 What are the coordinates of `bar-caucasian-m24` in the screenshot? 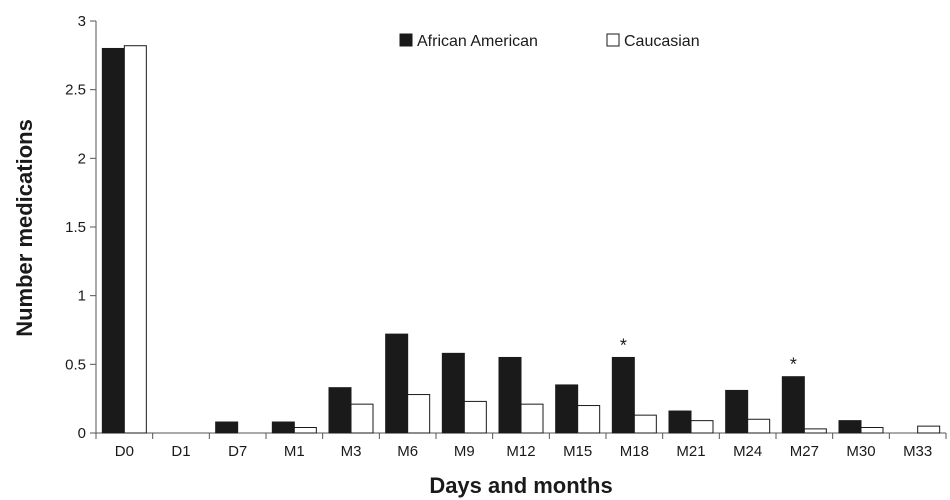 It's located at (759, 426).